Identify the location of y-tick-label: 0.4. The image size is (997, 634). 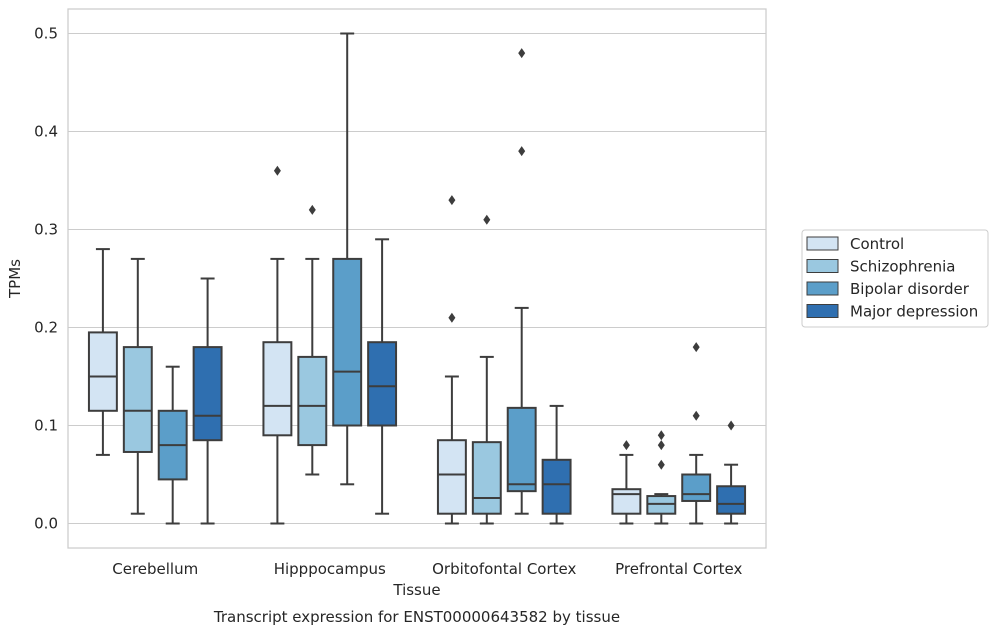
(46, 132).